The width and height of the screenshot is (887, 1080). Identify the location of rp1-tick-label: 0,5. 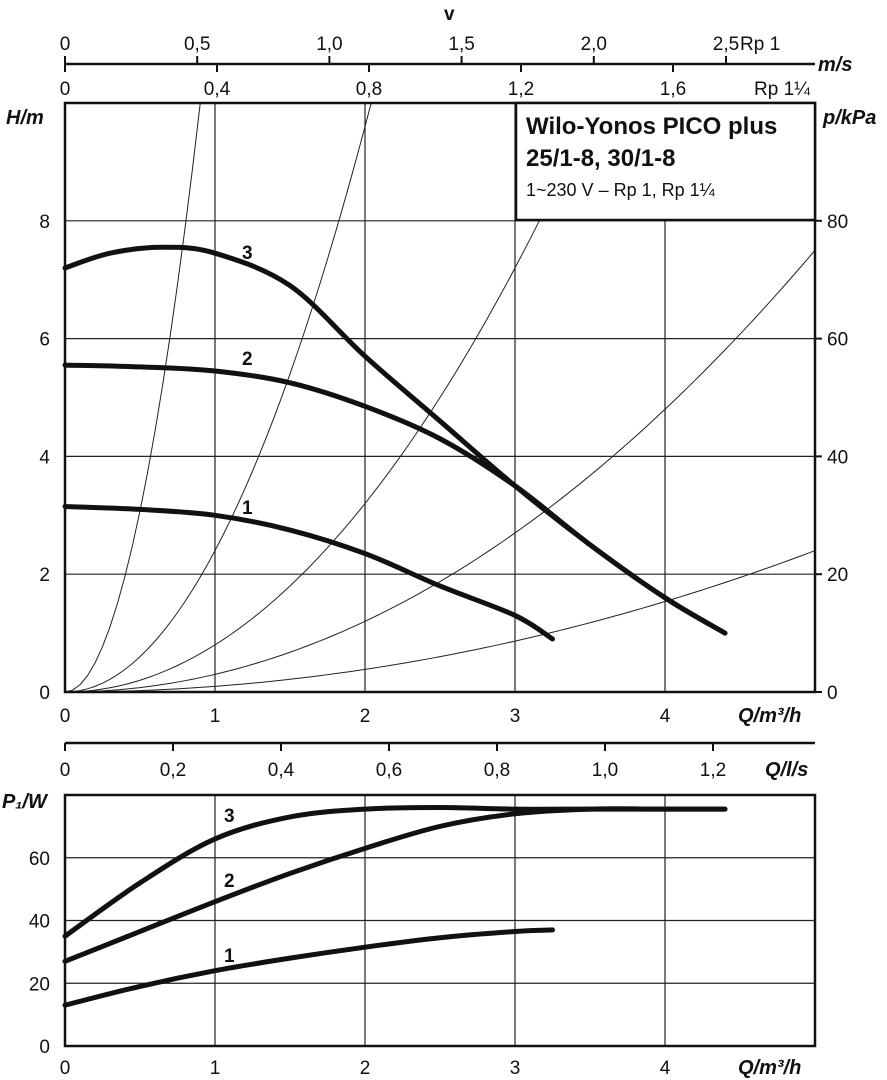
(197, 44).